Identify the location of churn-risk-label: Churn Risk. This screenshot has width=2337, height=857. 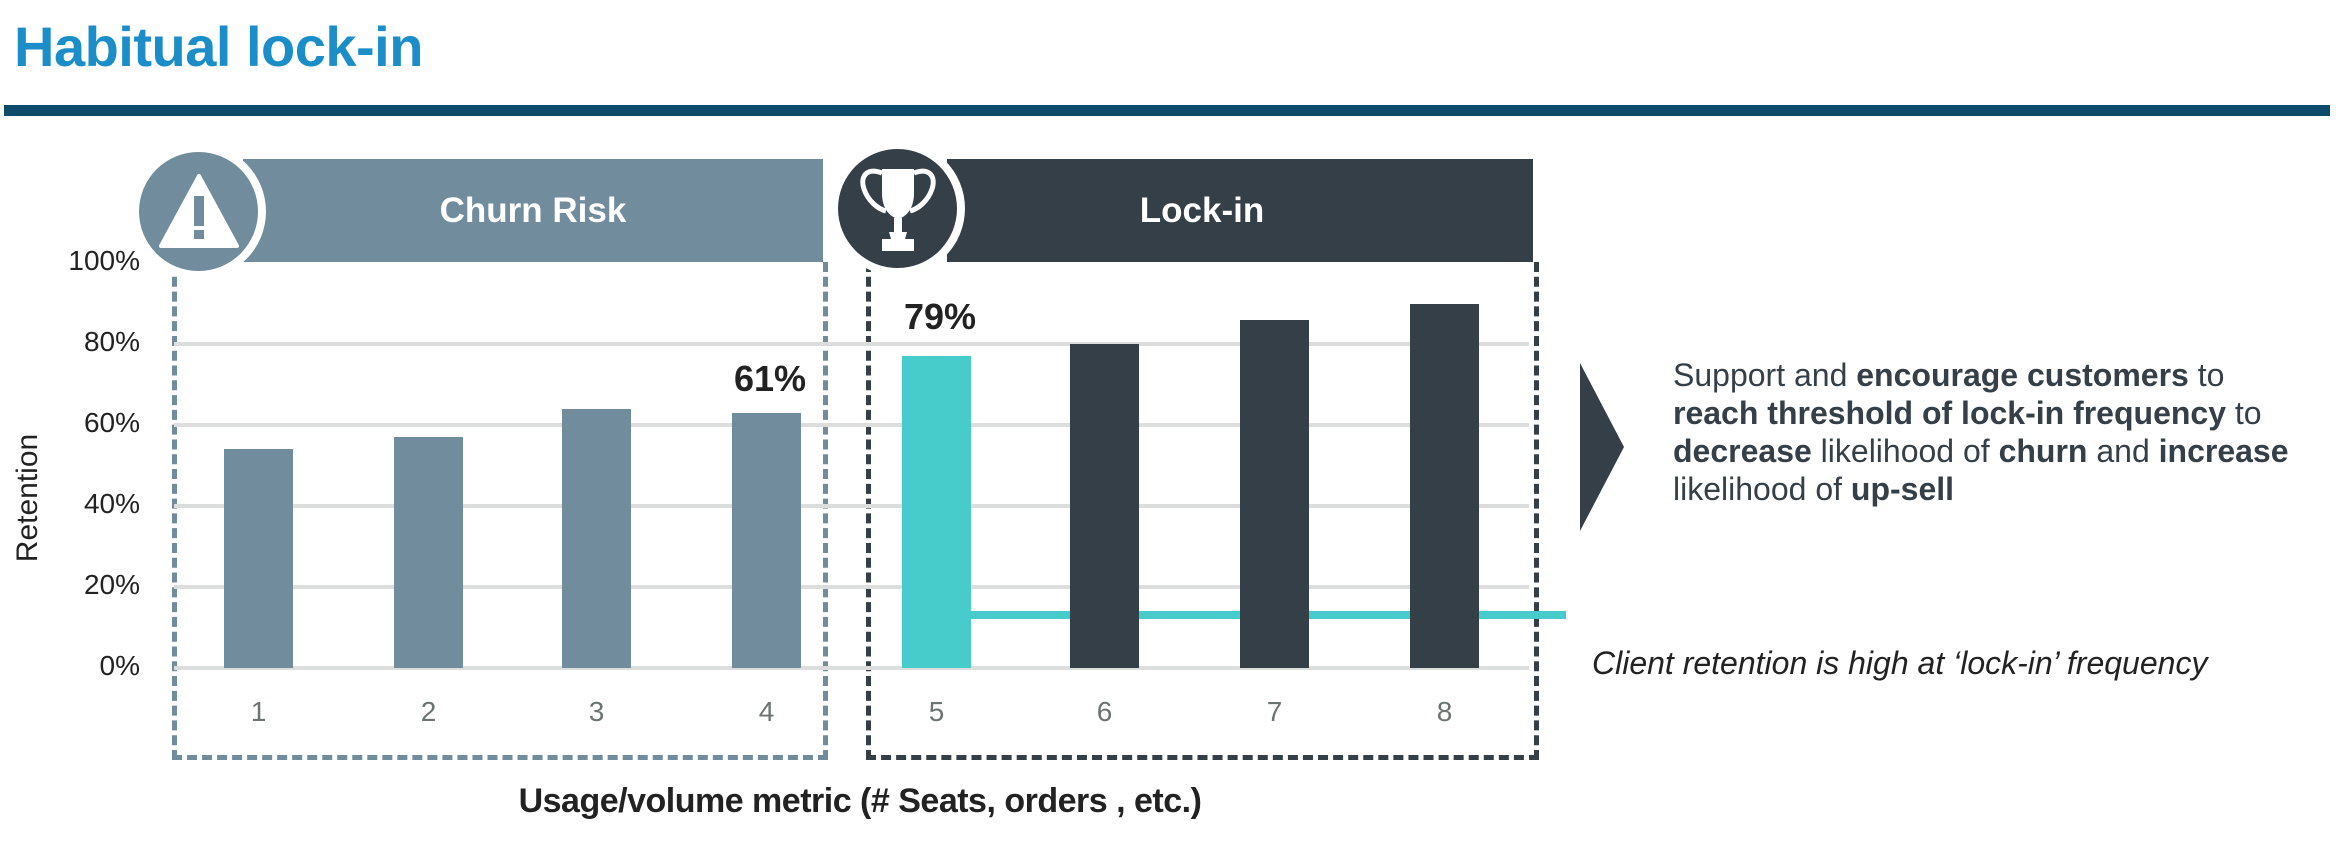
(533, 210).